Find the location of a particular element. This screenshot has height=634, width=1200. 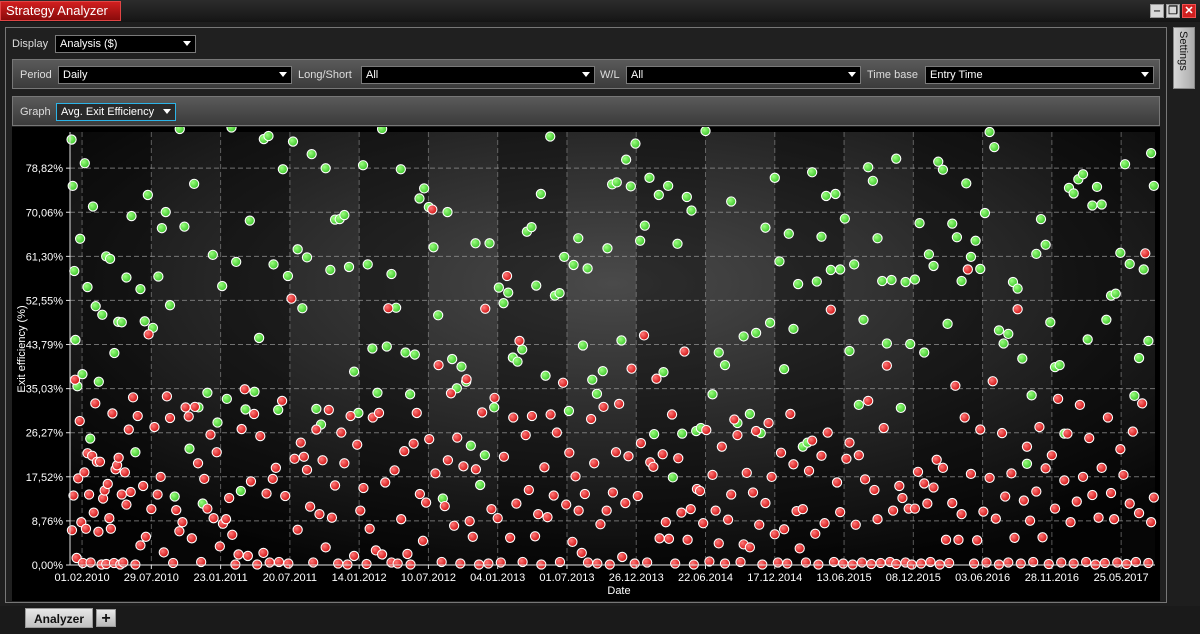

add-tab-button: + is located at coordinates (106, 618).